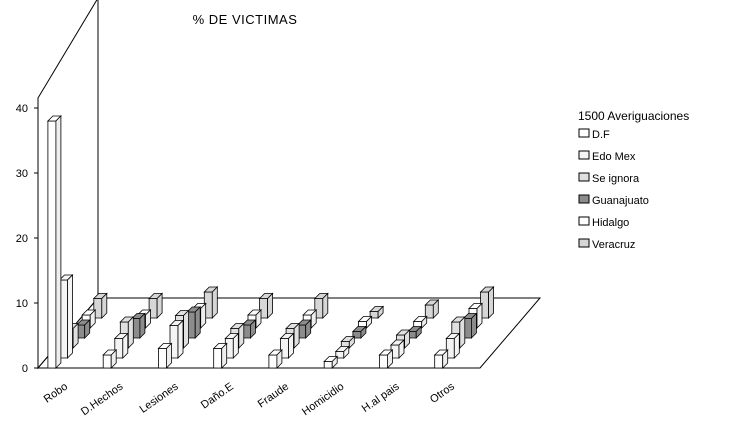 This screenshot has height=441, width=745. What do you see at coordinates (613, 245) in the screenshot?
I see `legend-label: Veracruz` at bounding box center [613, 245].